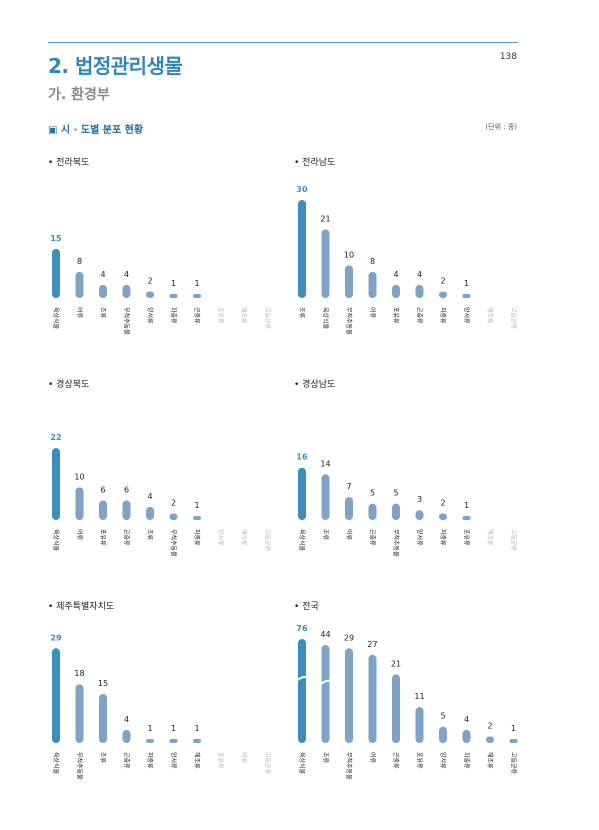 This screenshot has height=830, width=599. I want to click on panel-title: • 경상북도, so click(68, 384).